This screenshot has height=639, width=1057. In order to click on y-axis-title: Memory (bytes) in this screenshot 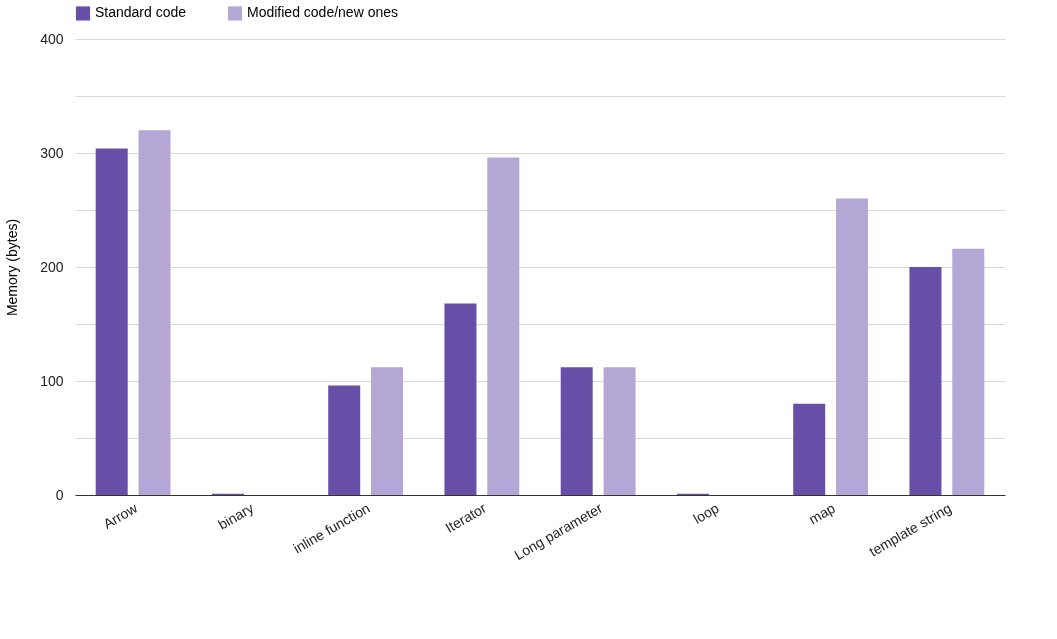, I will do `click(12, 267)`.